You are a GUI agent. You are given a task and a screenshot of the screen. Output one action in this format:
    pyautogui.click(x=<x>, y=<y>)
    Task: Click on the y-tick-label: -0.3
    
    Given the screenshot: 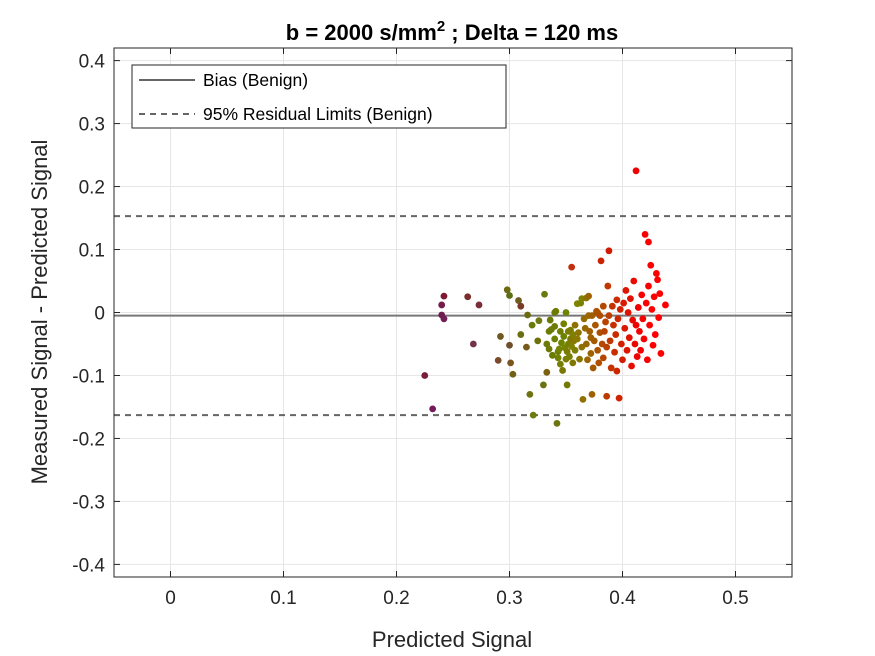 What is the action you would take?
    pyautogui.click(x=88, y=502)
    